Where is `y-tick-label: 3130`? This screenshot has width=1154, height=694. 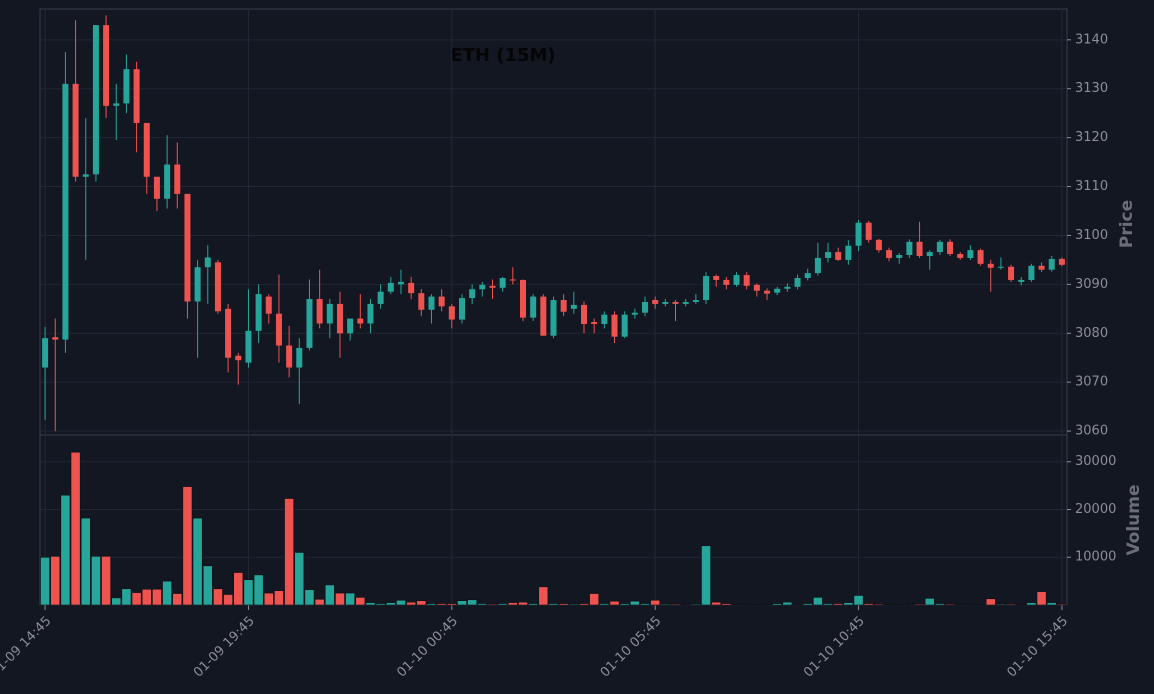
y-tick-label: 3130 is located at coordinates (1091, 88).